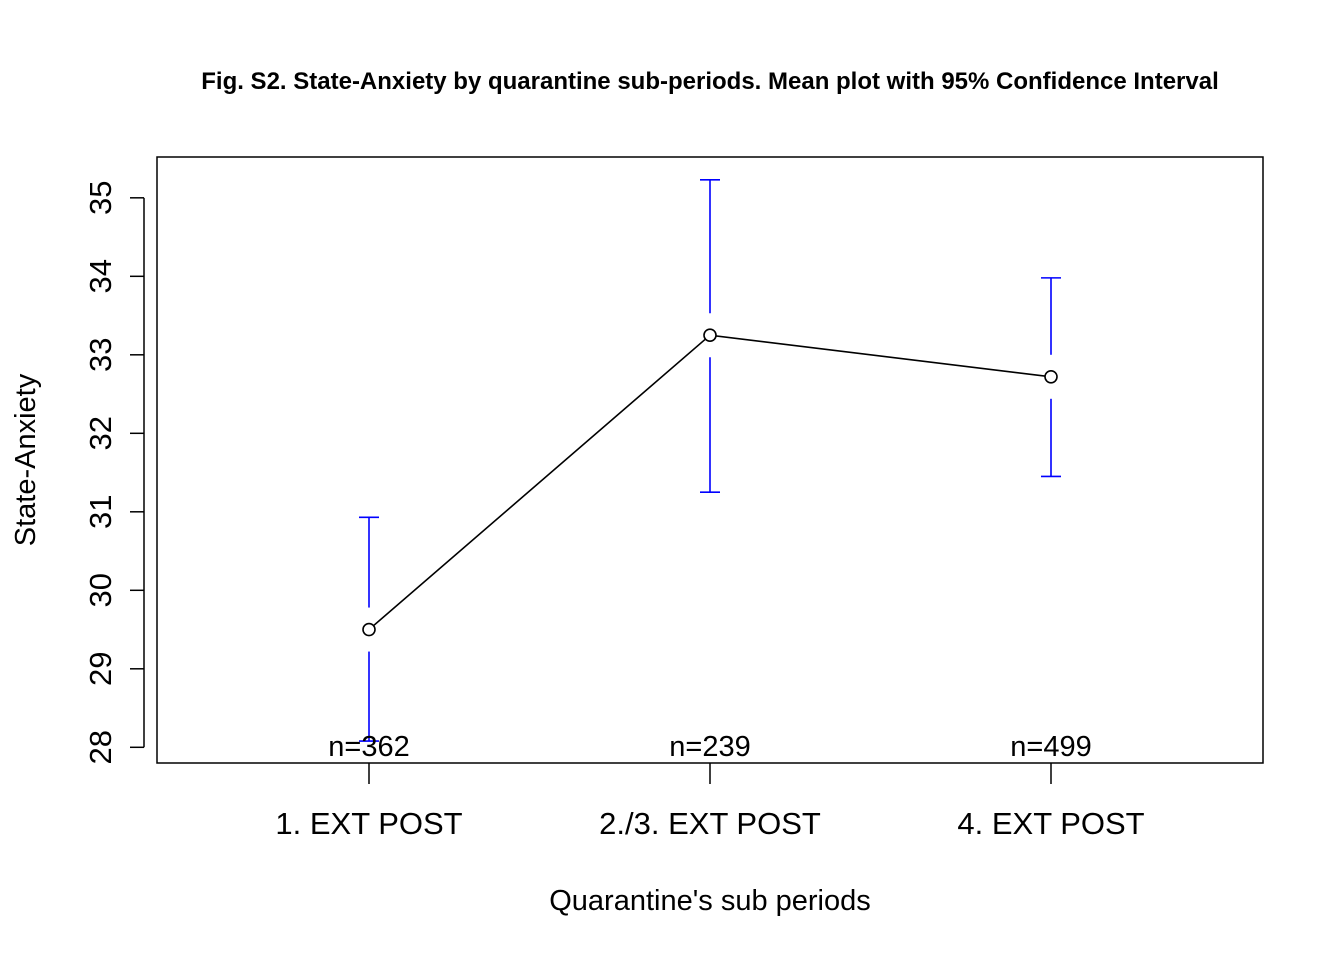 Image resolution: width=1344 pixels, height=960 pixels. What do you see at coordinates (710, 901) in the screenshot?
I see `x-axis-label: Quarantine's sub periods` at bounding box center [710, 901].